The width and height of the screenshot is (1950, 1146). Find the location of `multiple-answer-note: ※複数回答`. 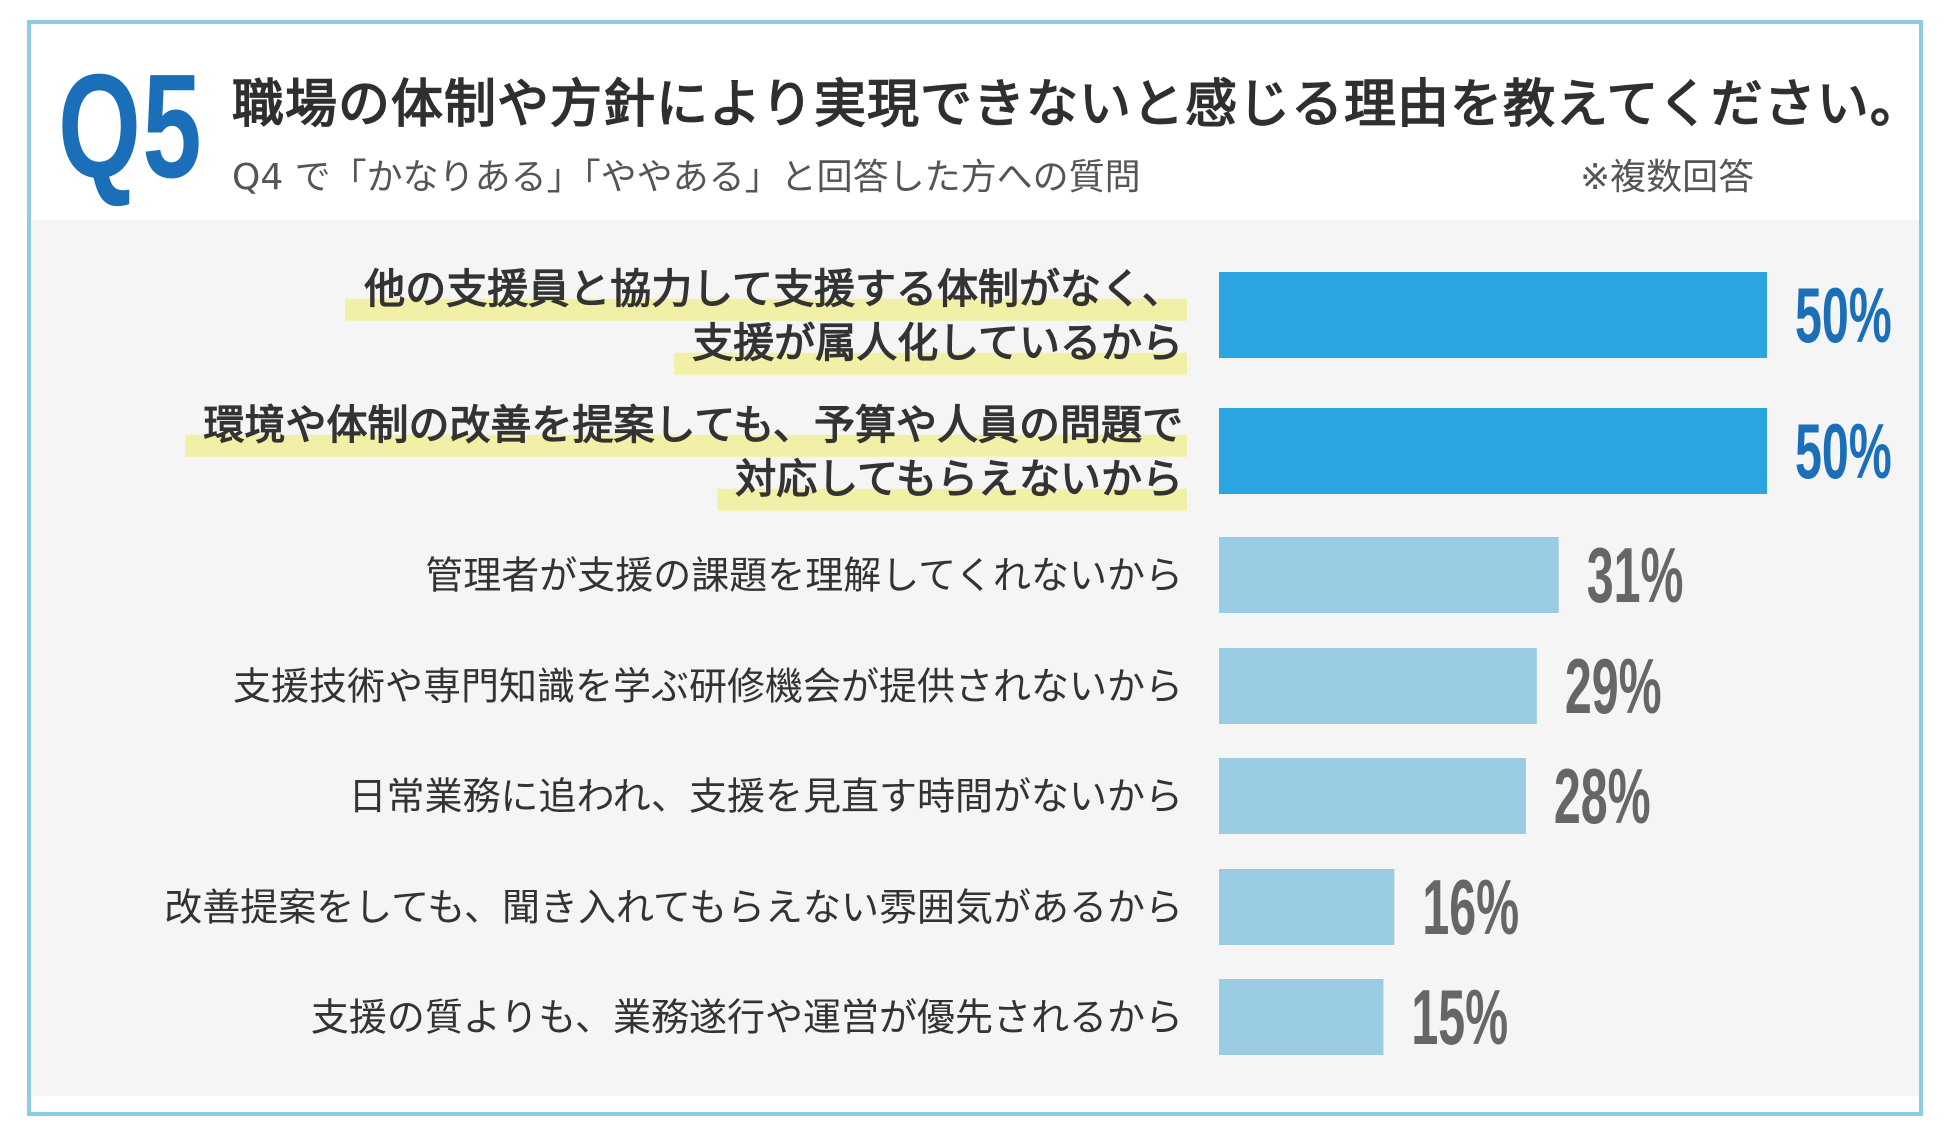

multiple-answer-note: ※複数回答 is located at coordinates (1667, 177).